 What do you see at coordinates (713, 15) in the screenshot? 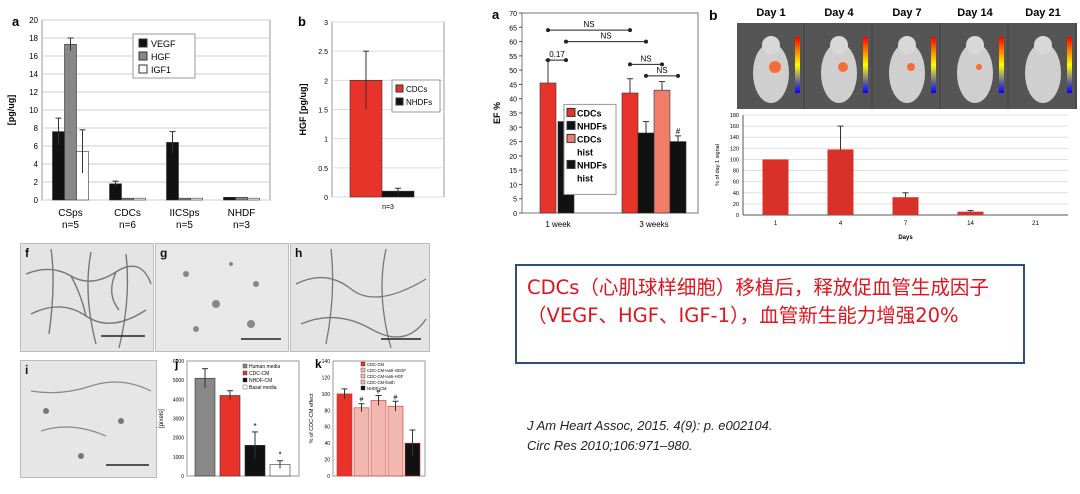
I see `panel-label-b2: b` at bounding box center [713, 15].